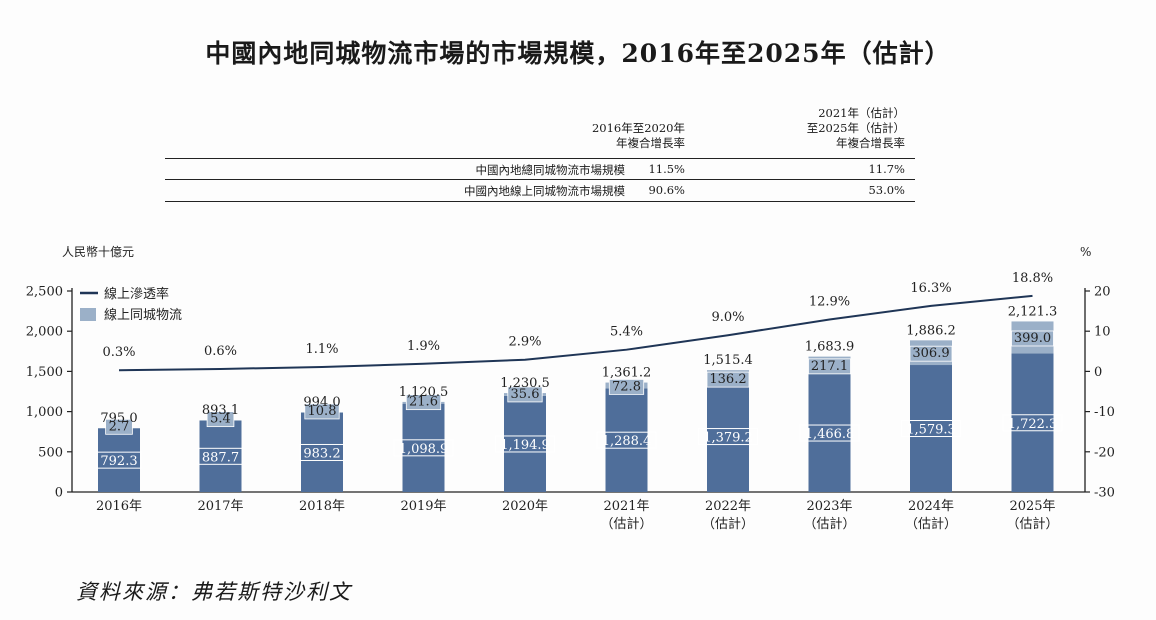 Image resolution: width=1156 pixels, height=620 pixels. Describe the element at coordinates (544, 191) in the screenshot. I see `row-label: 中國內地線上同城物流市場規模` at that location.